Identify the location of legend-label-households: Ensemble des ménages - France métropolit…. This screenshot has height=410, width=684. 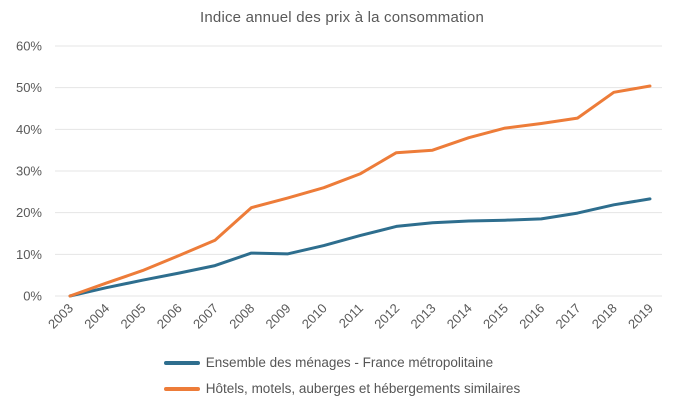
(349, 362).